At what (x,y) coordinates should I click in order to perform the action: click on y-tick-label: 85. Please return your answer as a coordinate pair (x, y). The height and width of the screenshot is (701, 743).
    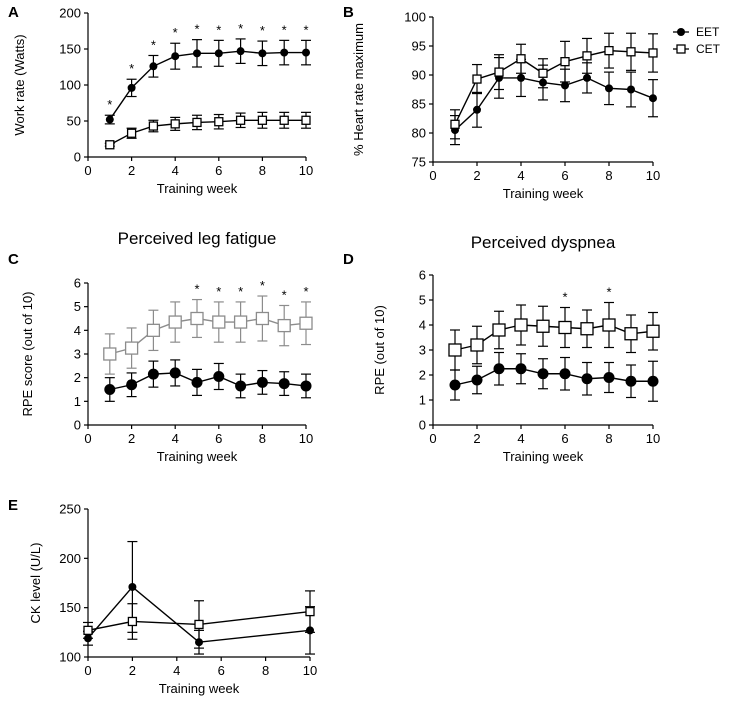
    Looking at the image, I should click on (419, 104).